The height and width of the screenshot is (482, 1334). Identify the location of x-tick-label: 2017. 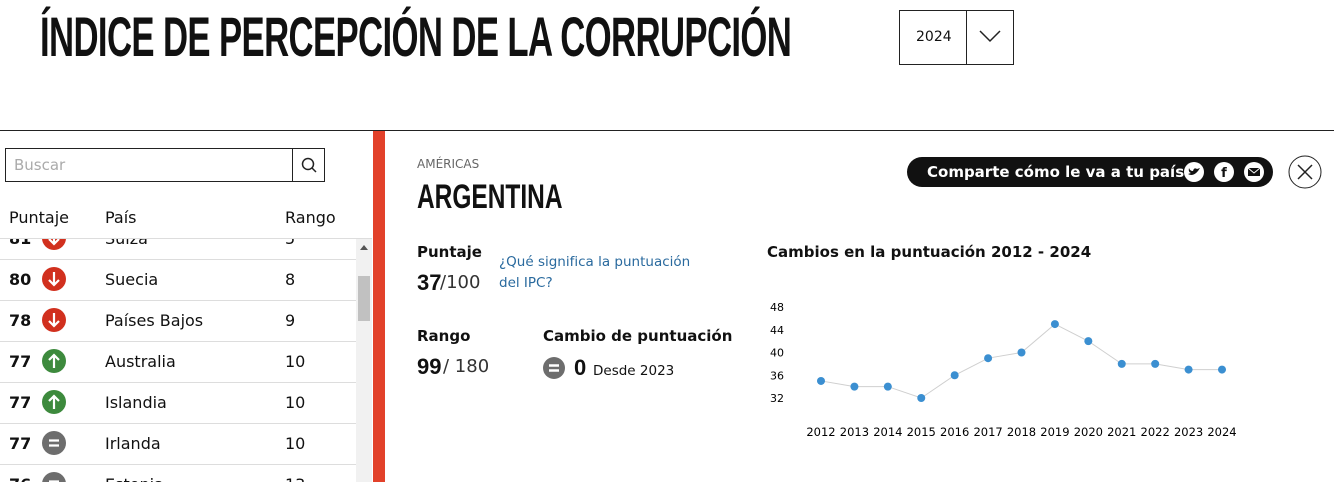
(987, 432).